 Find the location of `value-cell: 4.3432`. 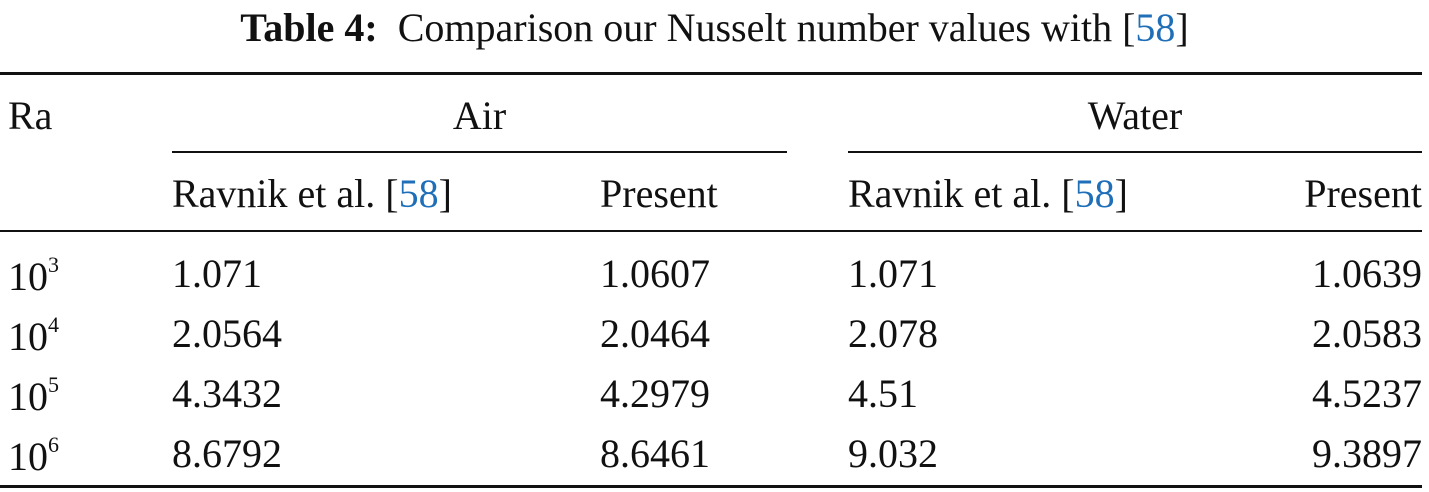

value-cell: 4.3432 is located at coordinates (227, 393).